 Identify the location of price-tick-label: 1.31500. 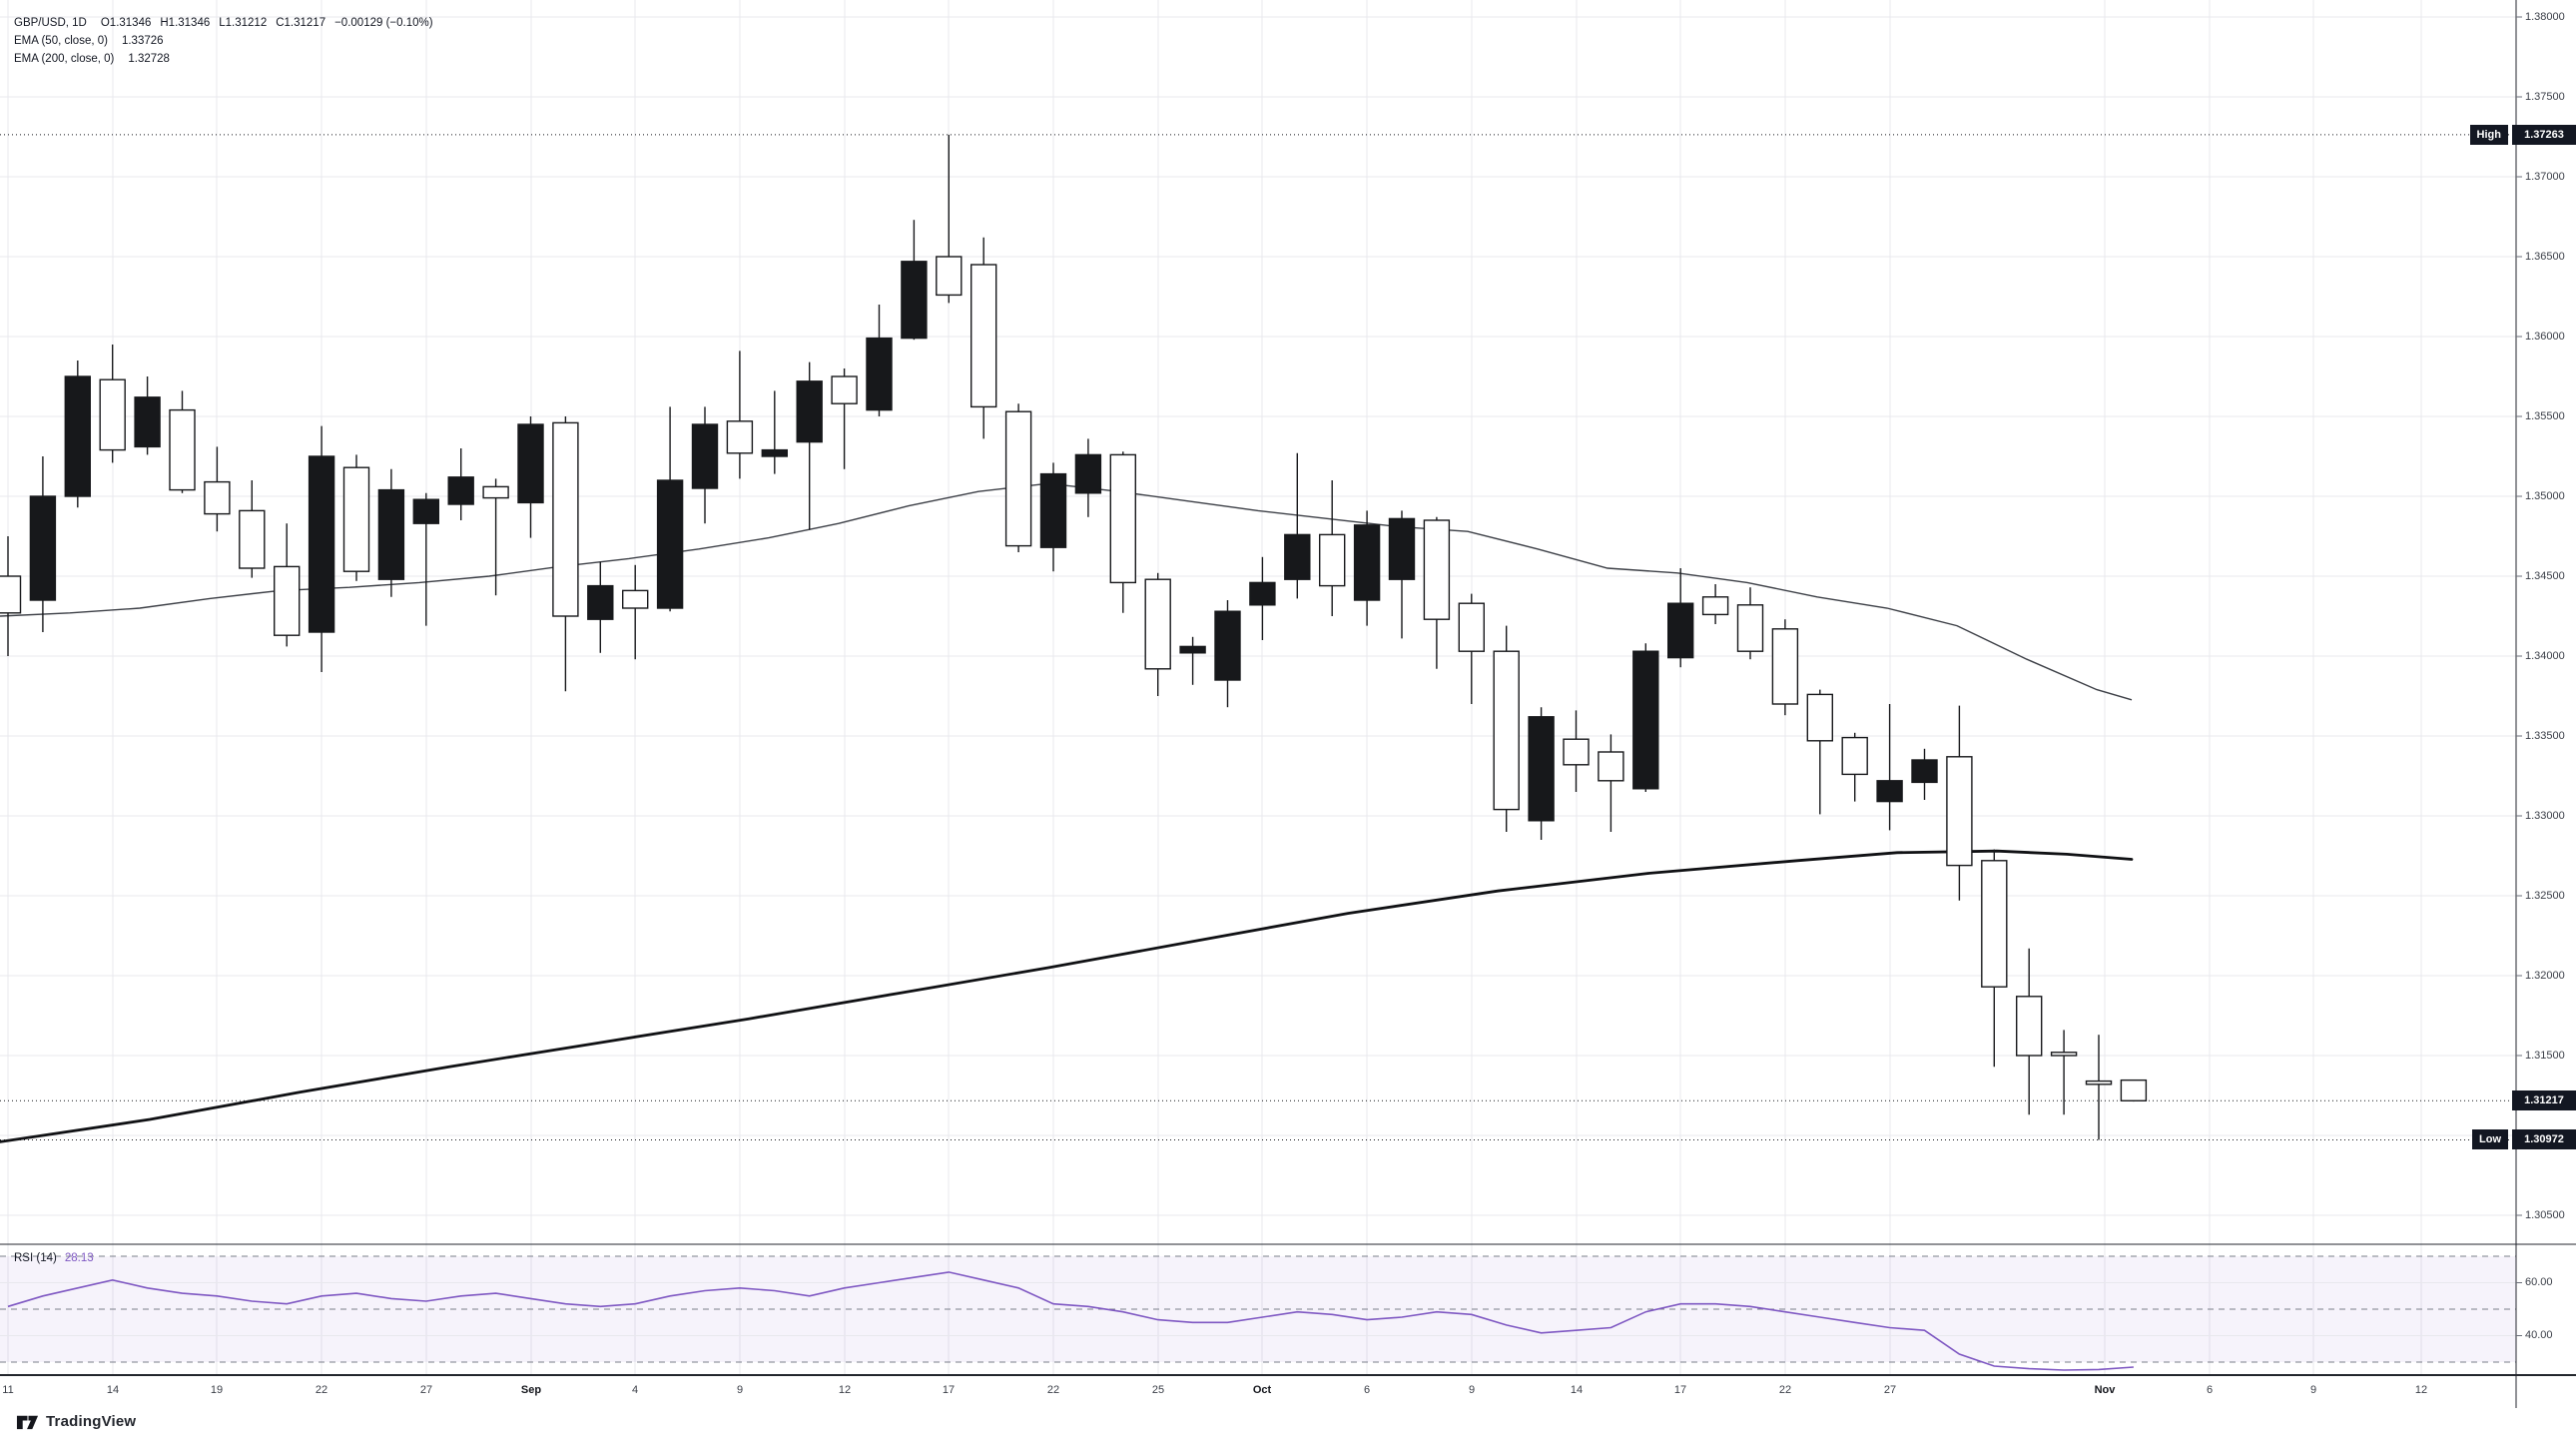
(2545, 1055).